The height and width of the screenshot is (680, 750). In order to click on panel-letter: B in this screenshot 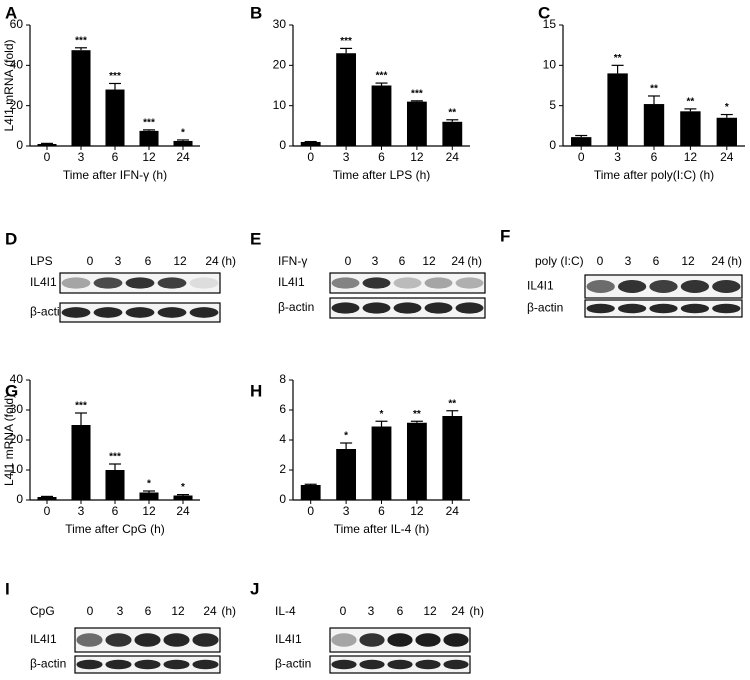, I will do `click(256, 12)`.